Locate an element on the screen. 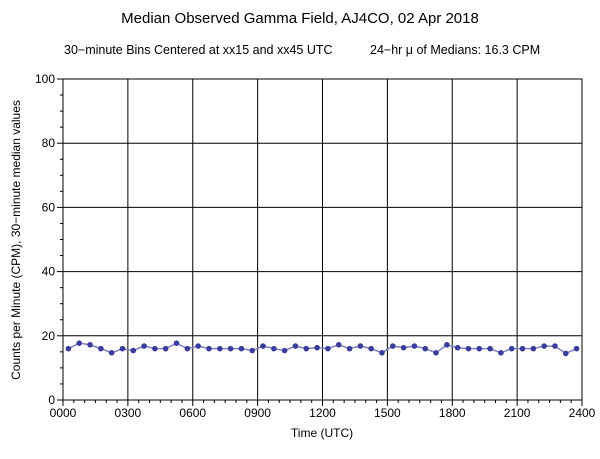 This screenshot has width=600, height=459. x-tick-label: 2400 is located at coordinates (582, 413).